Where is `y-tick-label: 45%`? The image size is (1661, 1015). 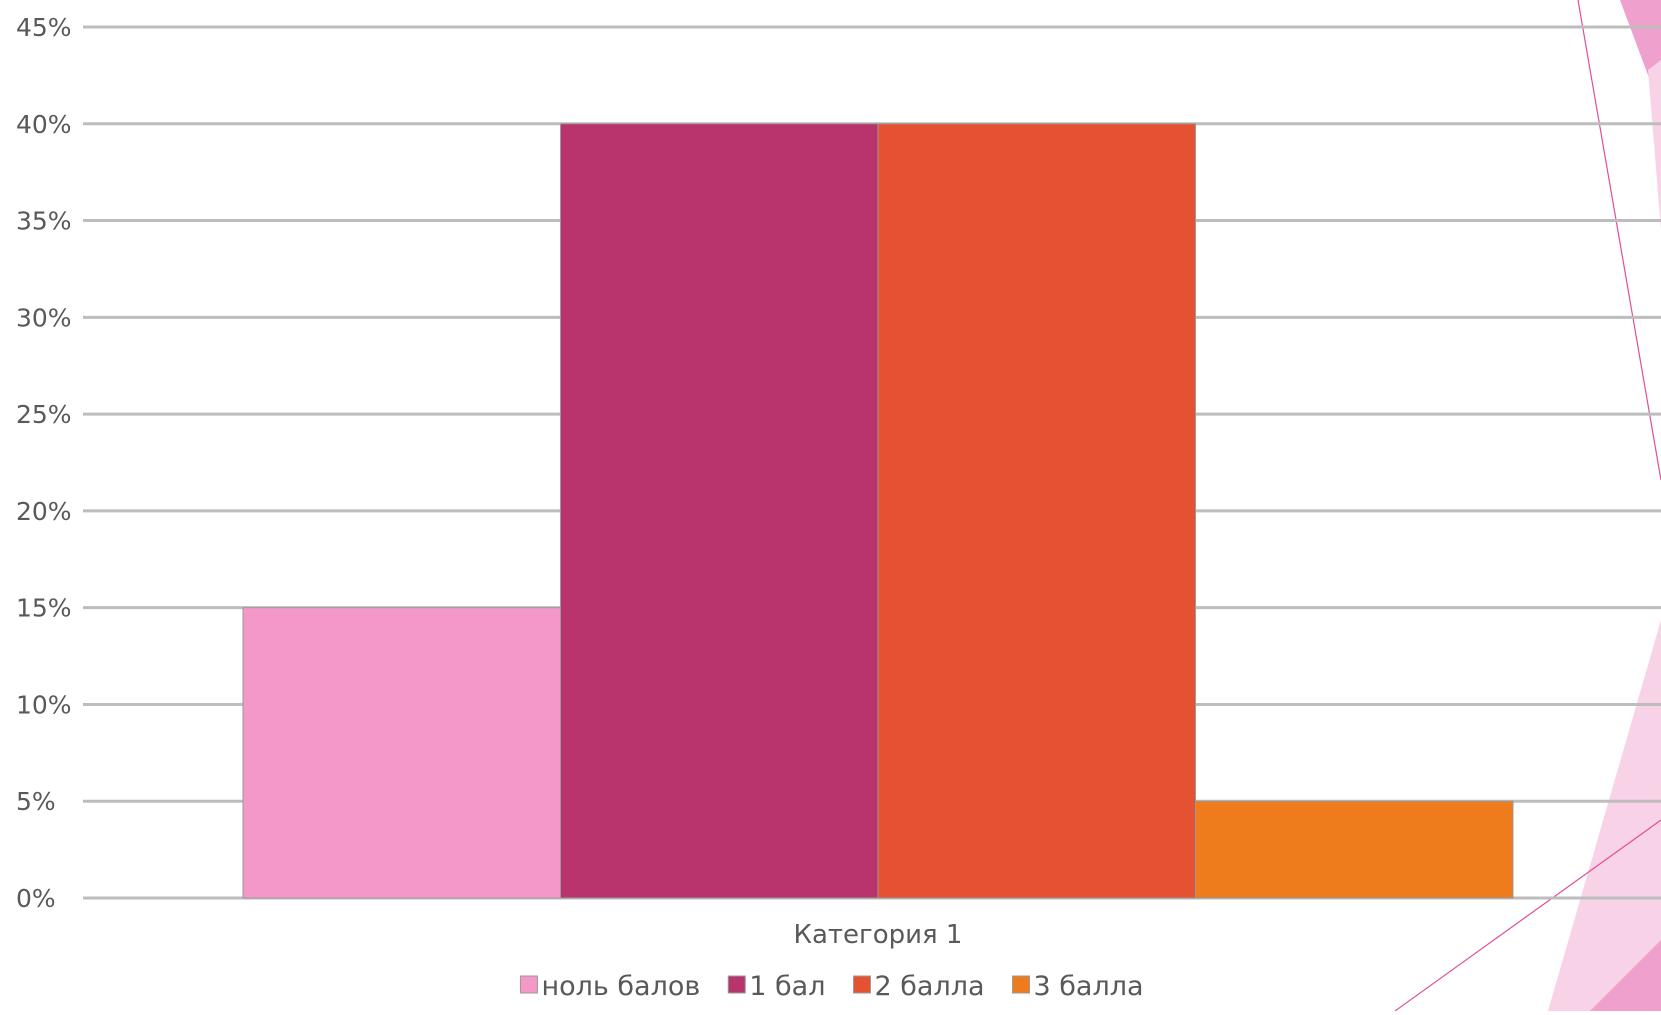 y-tick-label: 45% is located at coordinates (44, 27).